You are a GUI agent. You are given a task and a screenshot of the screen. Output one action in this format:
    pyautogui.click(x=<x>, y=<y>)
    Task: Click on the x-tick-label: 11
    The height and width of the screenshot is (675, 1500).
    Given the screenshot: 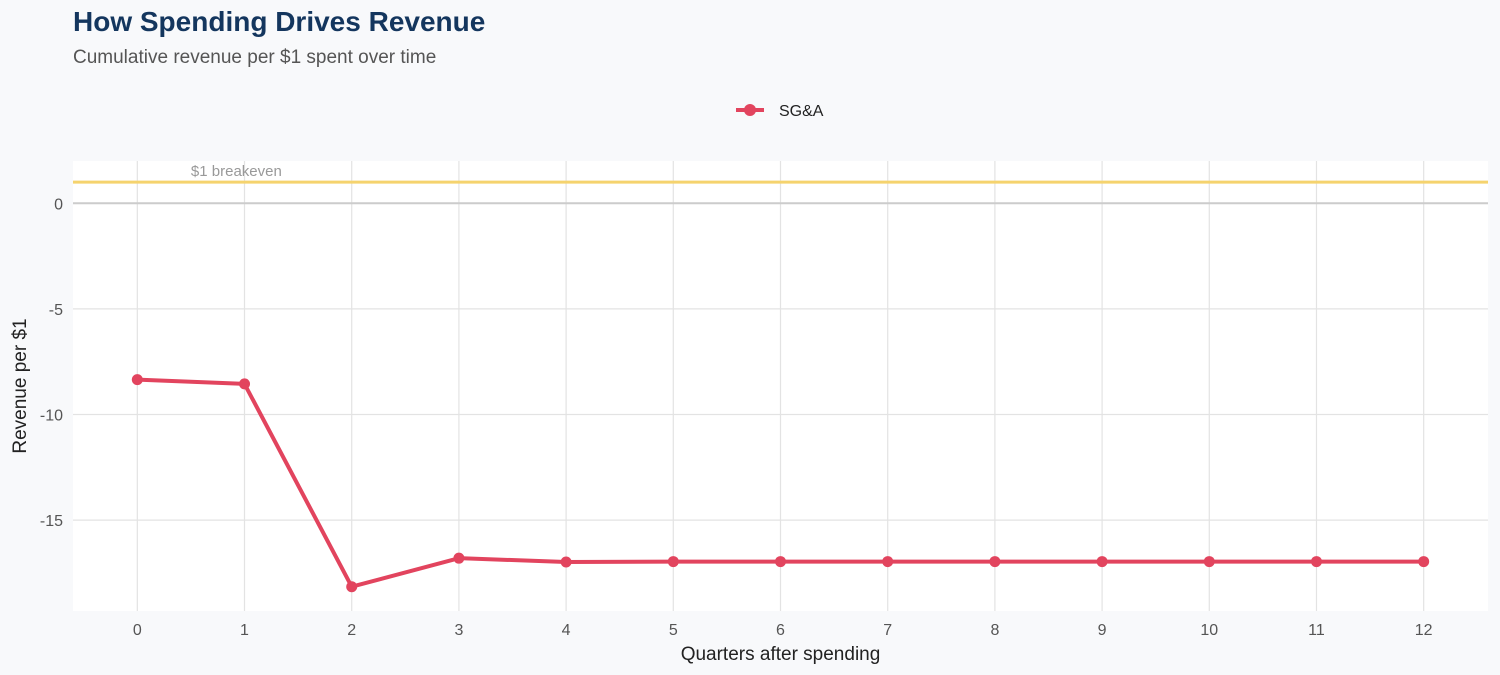 What is the action you would take?
    pyautogui.click(x=1316, y=630)
    